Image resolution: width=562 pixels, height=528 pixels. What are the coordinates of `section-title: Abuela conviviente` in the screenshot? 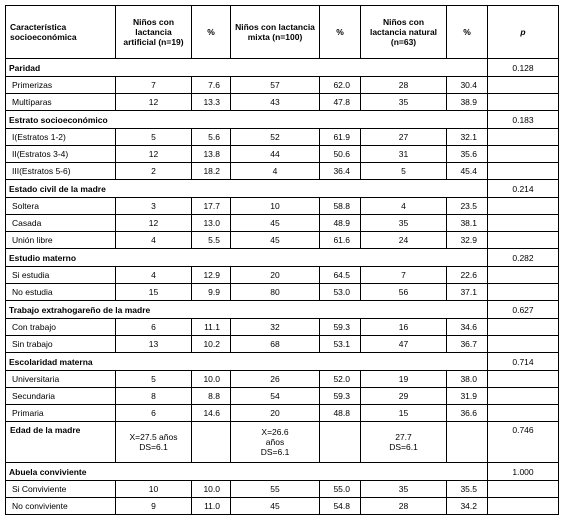 It's located at (246, 471).